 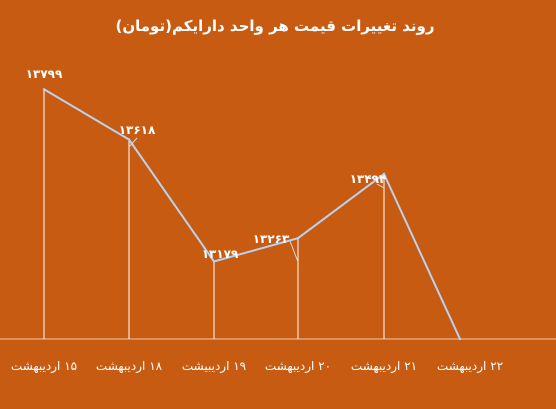 I want to click on x-tick-label-2: ۱۹ اردیبیشت, so click(x=214, y=366).